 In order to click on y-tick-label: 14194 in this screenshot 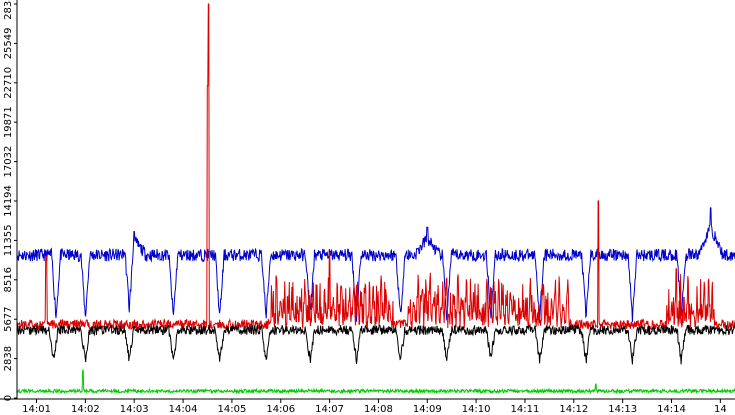, I will do `click(8, 201)`.